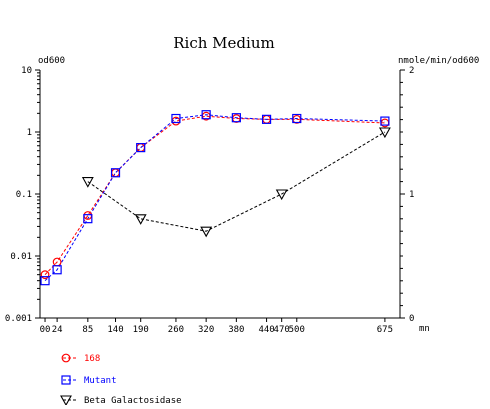 This screenshot has width=490, height=409. I want to click on legend: 168 Mutant Beta Galactosidase, so click(121, 380).